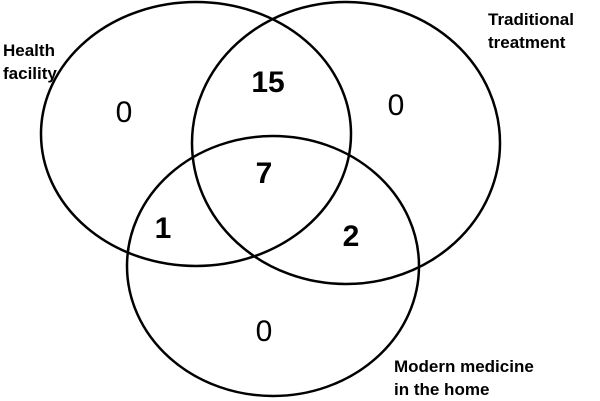  I want to click on region-all-three: 7, so click(264, 173).